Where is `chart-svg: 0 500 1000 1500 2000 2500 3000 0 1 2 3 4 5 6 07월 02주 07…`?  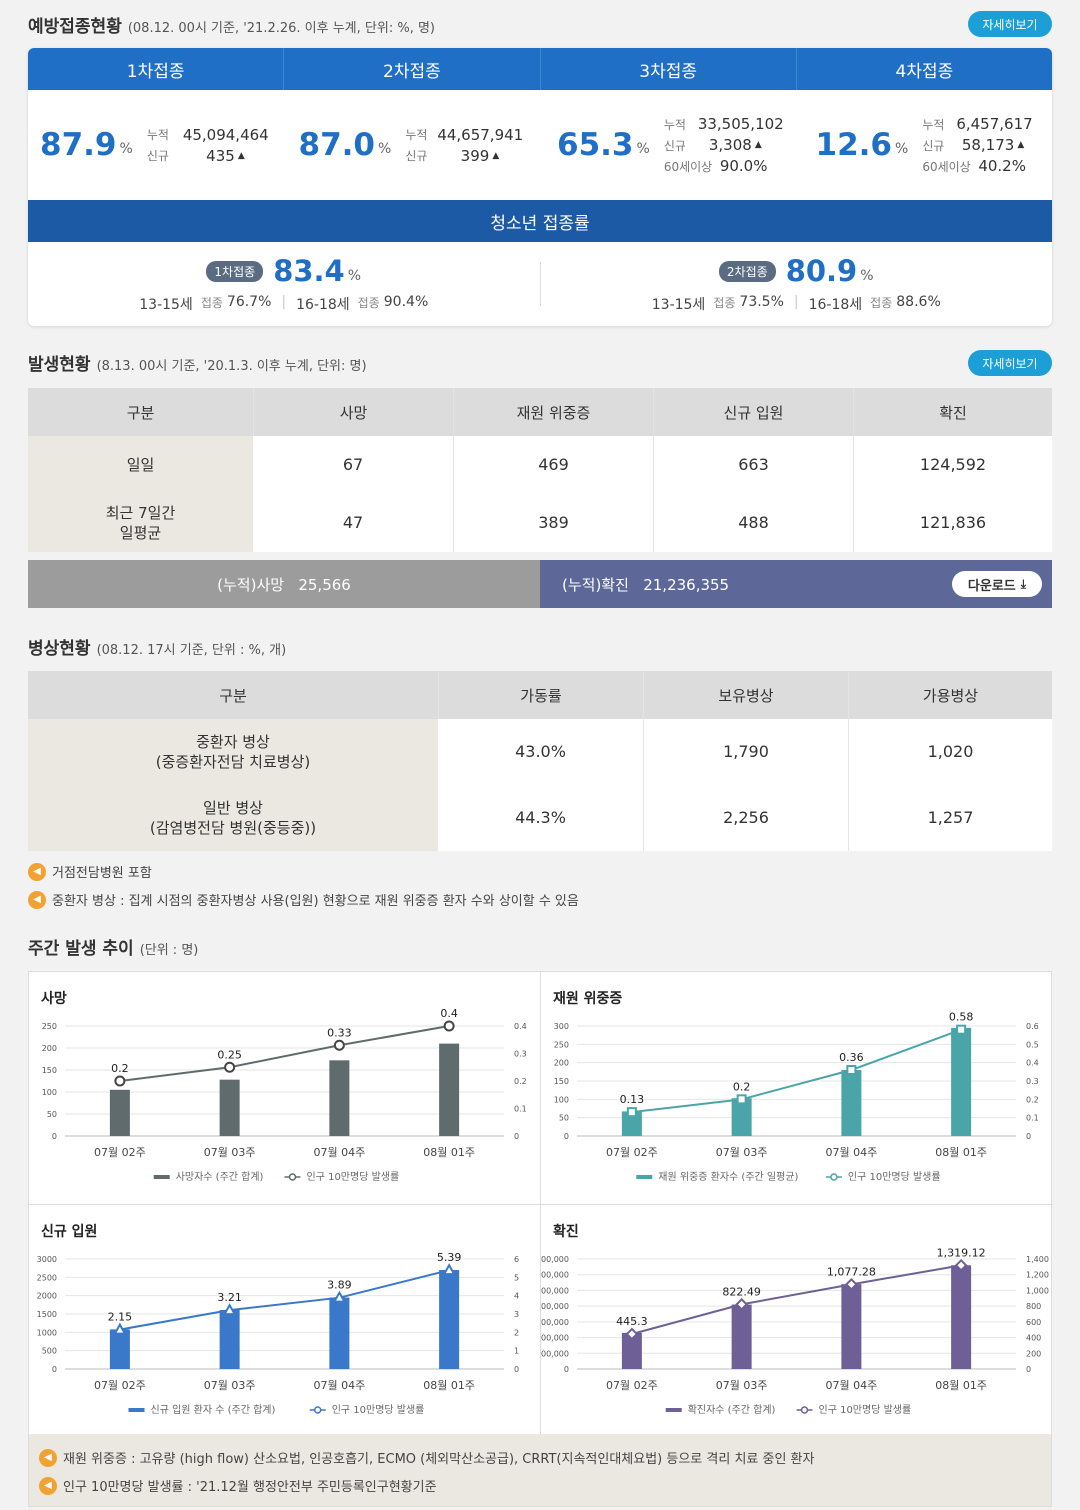
chart-svg: 0 500 1000 1500 2000 2500 3000 0 1 2 3 4 5 6 07월 02주 07… is located at coordinates (278, 1333).